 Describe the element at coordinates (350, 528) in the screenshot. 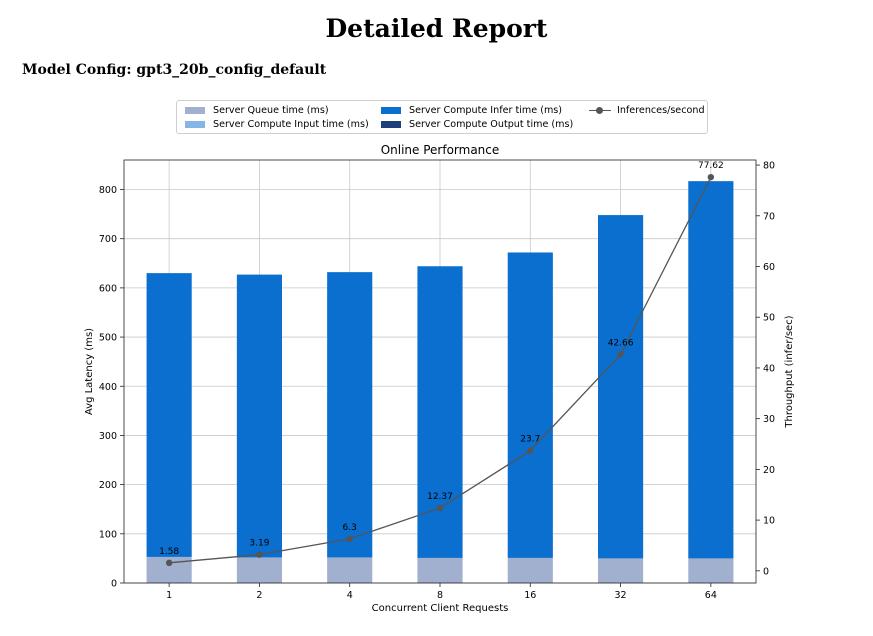

I see `throughput-value-label: 6.3` at that location.